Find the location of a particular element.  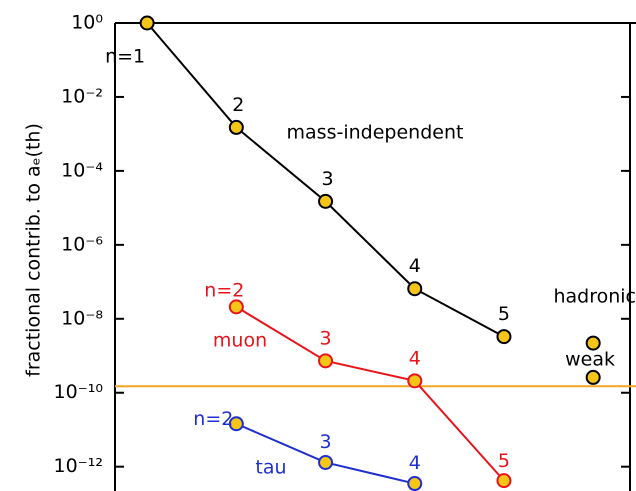

y-tick-label: 10⁻⁶ is located at coordinates (82, 244).